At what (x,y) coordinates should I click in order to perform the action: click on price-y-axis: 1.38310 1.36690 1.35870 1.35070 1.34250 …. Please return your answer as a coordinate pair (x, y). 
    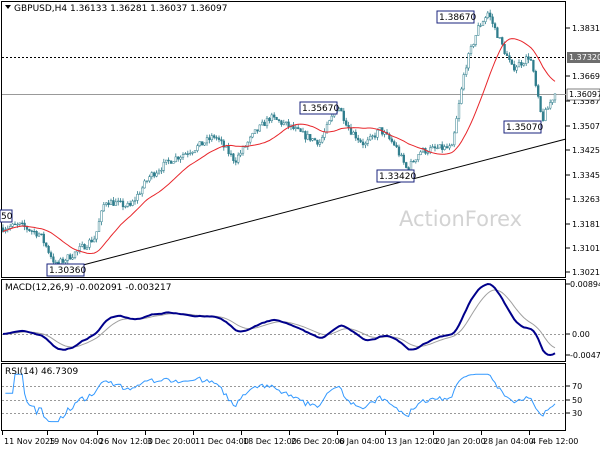
    Looking at the image, I should click on (583, 150).